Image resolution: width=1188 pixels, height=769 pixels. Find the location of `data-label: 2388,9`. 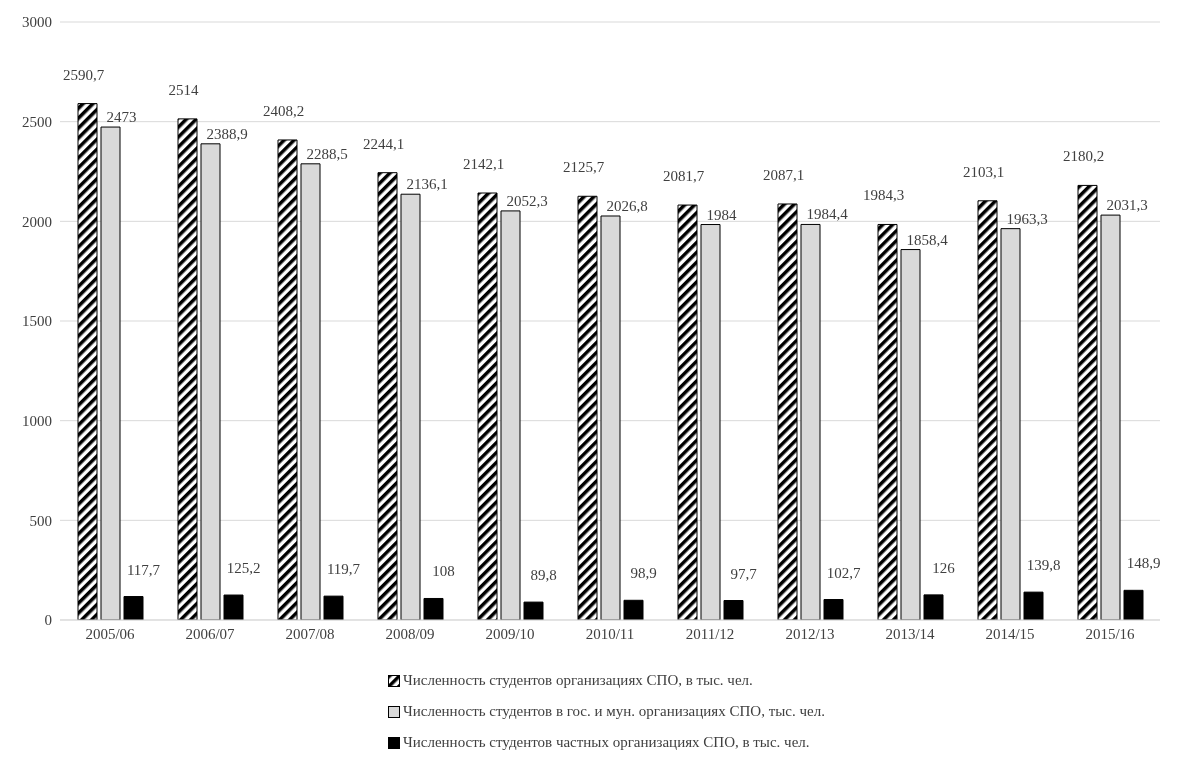

data-label: 2388,9 is located at coordinates (227, 133).